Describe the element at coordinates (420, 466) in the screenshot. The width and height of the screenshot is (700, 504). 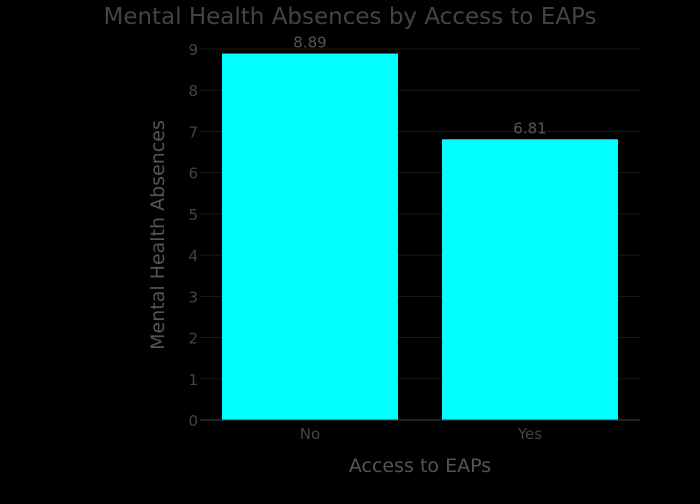
I see `x-axis-label: Access to EAPs` at that location.